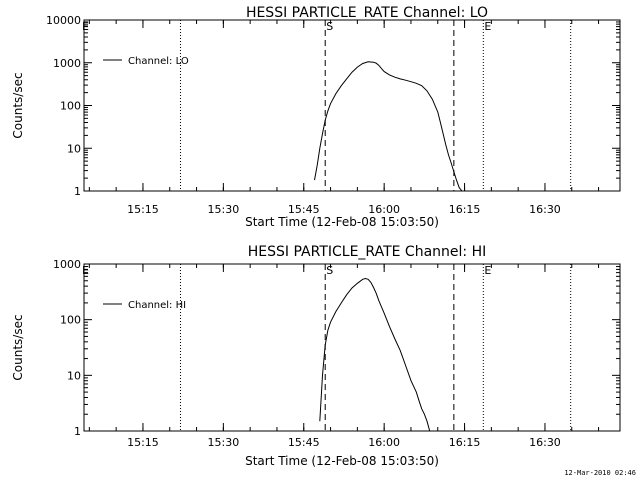 The image size is (640, 480). Describe the element at coordinates (600, 473) in the screenshot. I see `footer-timestamp: 12-Mar-2010 02:46` at that location.